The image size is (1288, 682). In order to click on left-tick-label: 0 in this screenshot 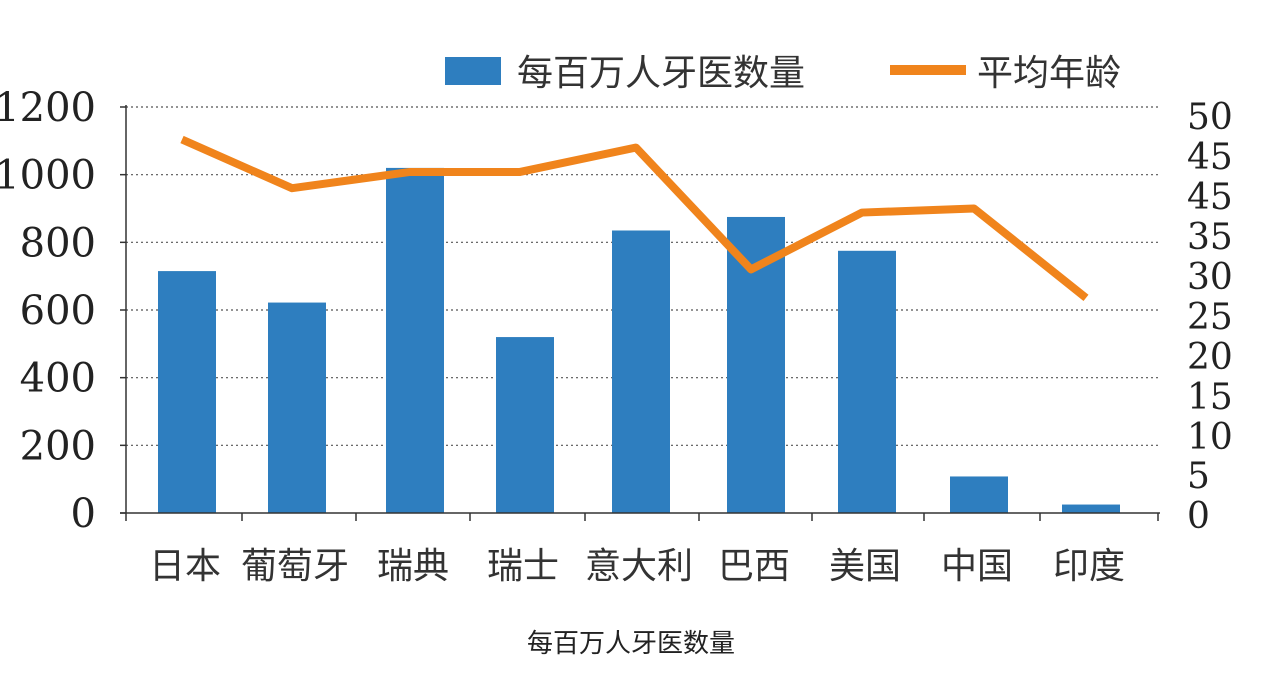, I will do `click(83, 514)`.